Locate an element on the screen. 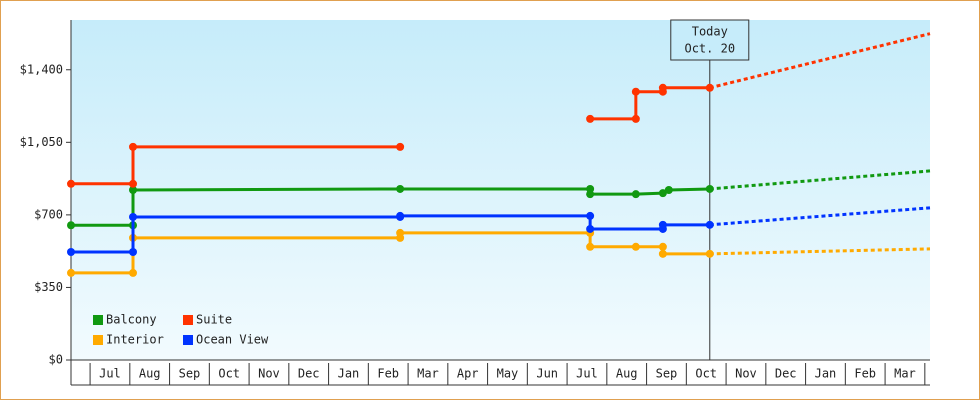 The height and width of the screenshot is (400, 980). legend-label: Ocean View is located at coordinates (232, 340).